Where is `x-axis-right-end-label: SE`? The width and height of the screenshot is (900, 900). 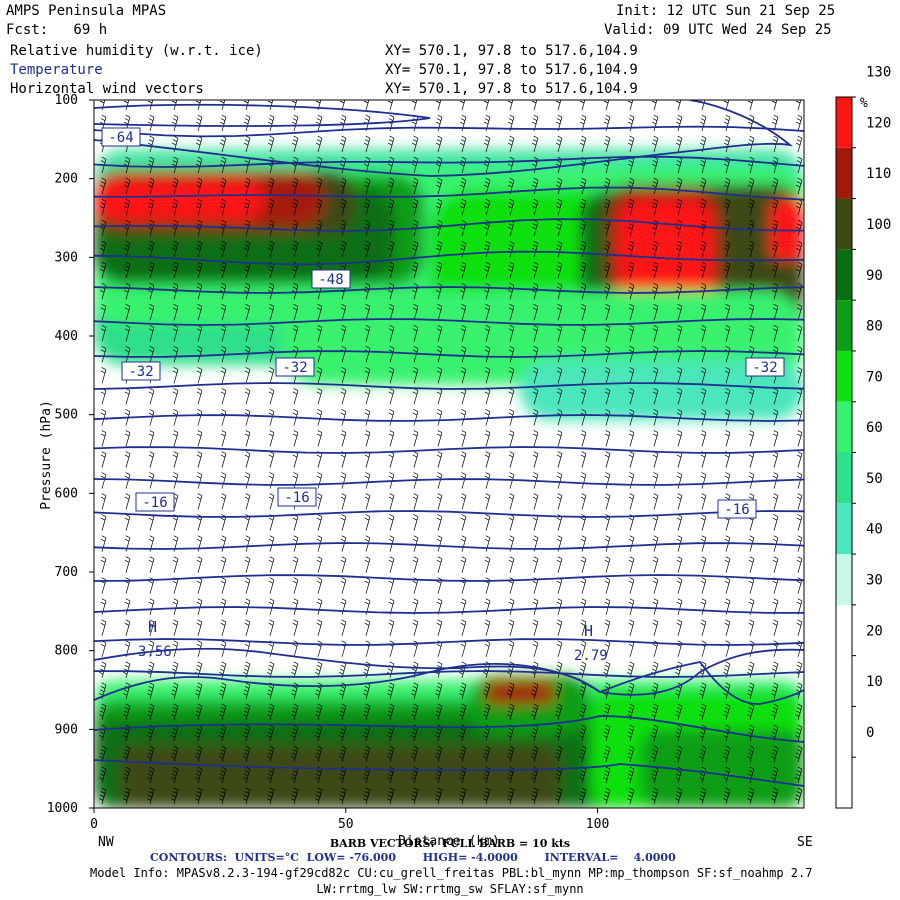
x-axis-right-end-label: SE is located at coordinates (805, 842).